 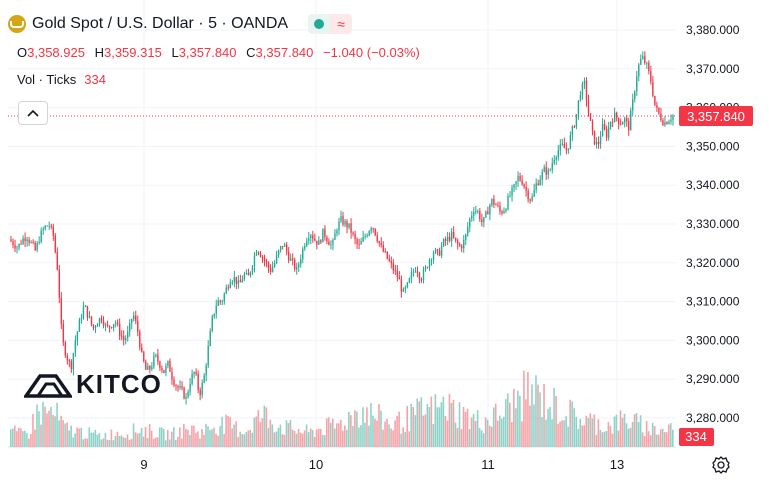 What do you see at coordinates (713, 379) in the screenshot?
I see `y-tick-label: 3,290.000` at bounding box center [713, 379].